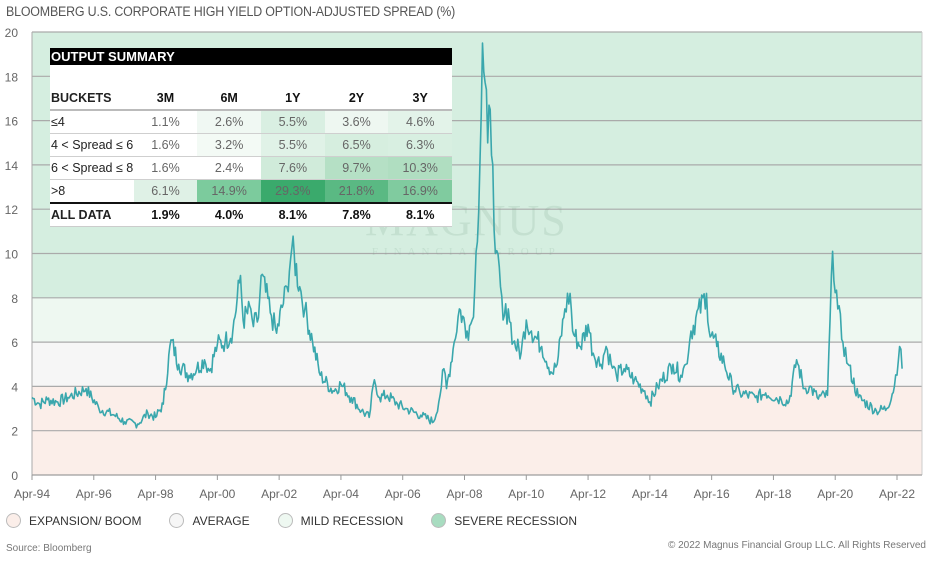 The image size is (932, 561). Describe the element at coordinates (292, 191) in the screenshot. I see `table-cell: 29.3%` at that location.